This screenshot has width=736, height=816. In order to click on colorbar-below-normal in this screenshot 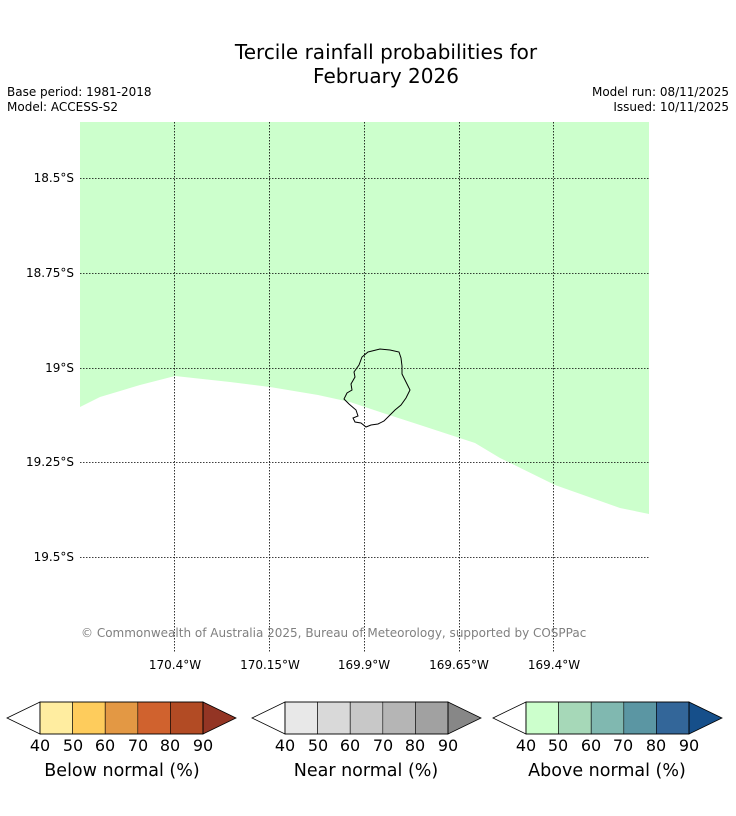, I will do `click(121, 718)`.